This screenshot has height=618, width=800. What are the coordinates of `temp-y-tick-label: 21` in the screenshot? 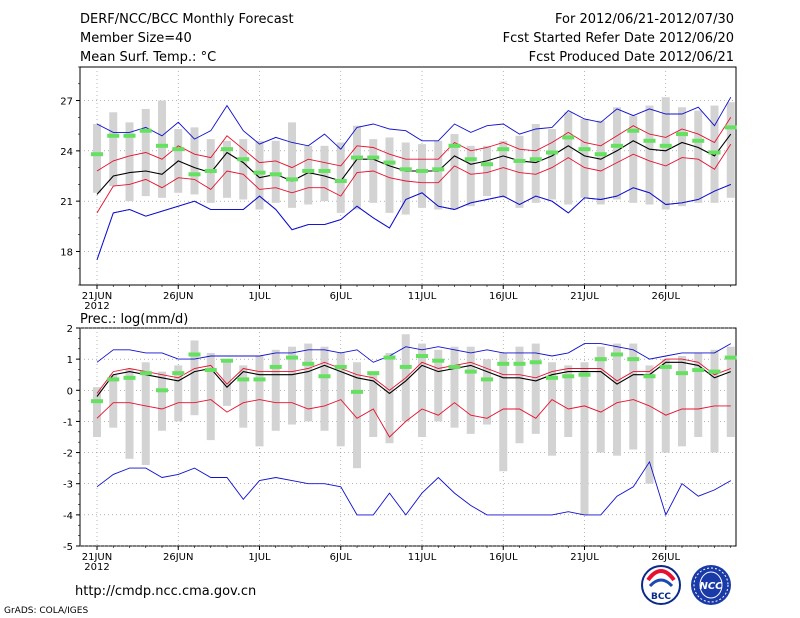 It's located at (66, 202).